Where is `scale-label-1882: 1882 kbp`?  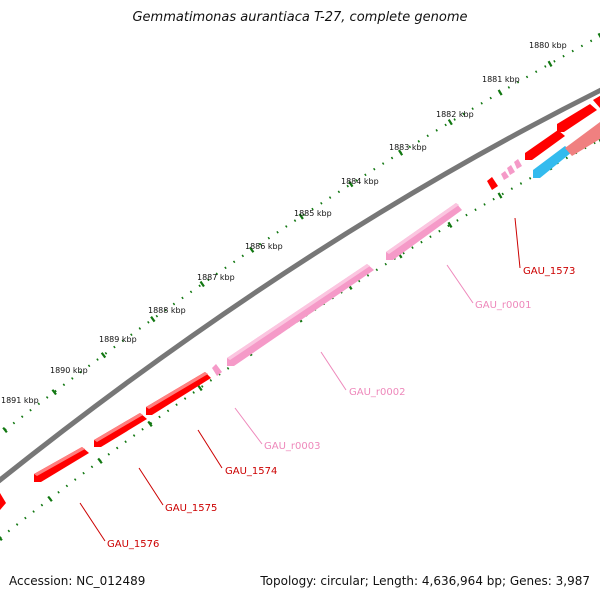 scale-label-1882: 1882 kbp is located at coordinates (455, 114).